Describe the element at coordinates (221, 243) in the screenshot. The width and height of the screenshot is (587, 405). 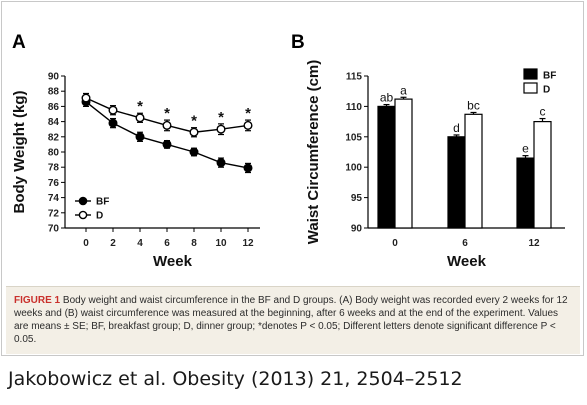
I see `panel-a-x-tick-label: 10` at that location.